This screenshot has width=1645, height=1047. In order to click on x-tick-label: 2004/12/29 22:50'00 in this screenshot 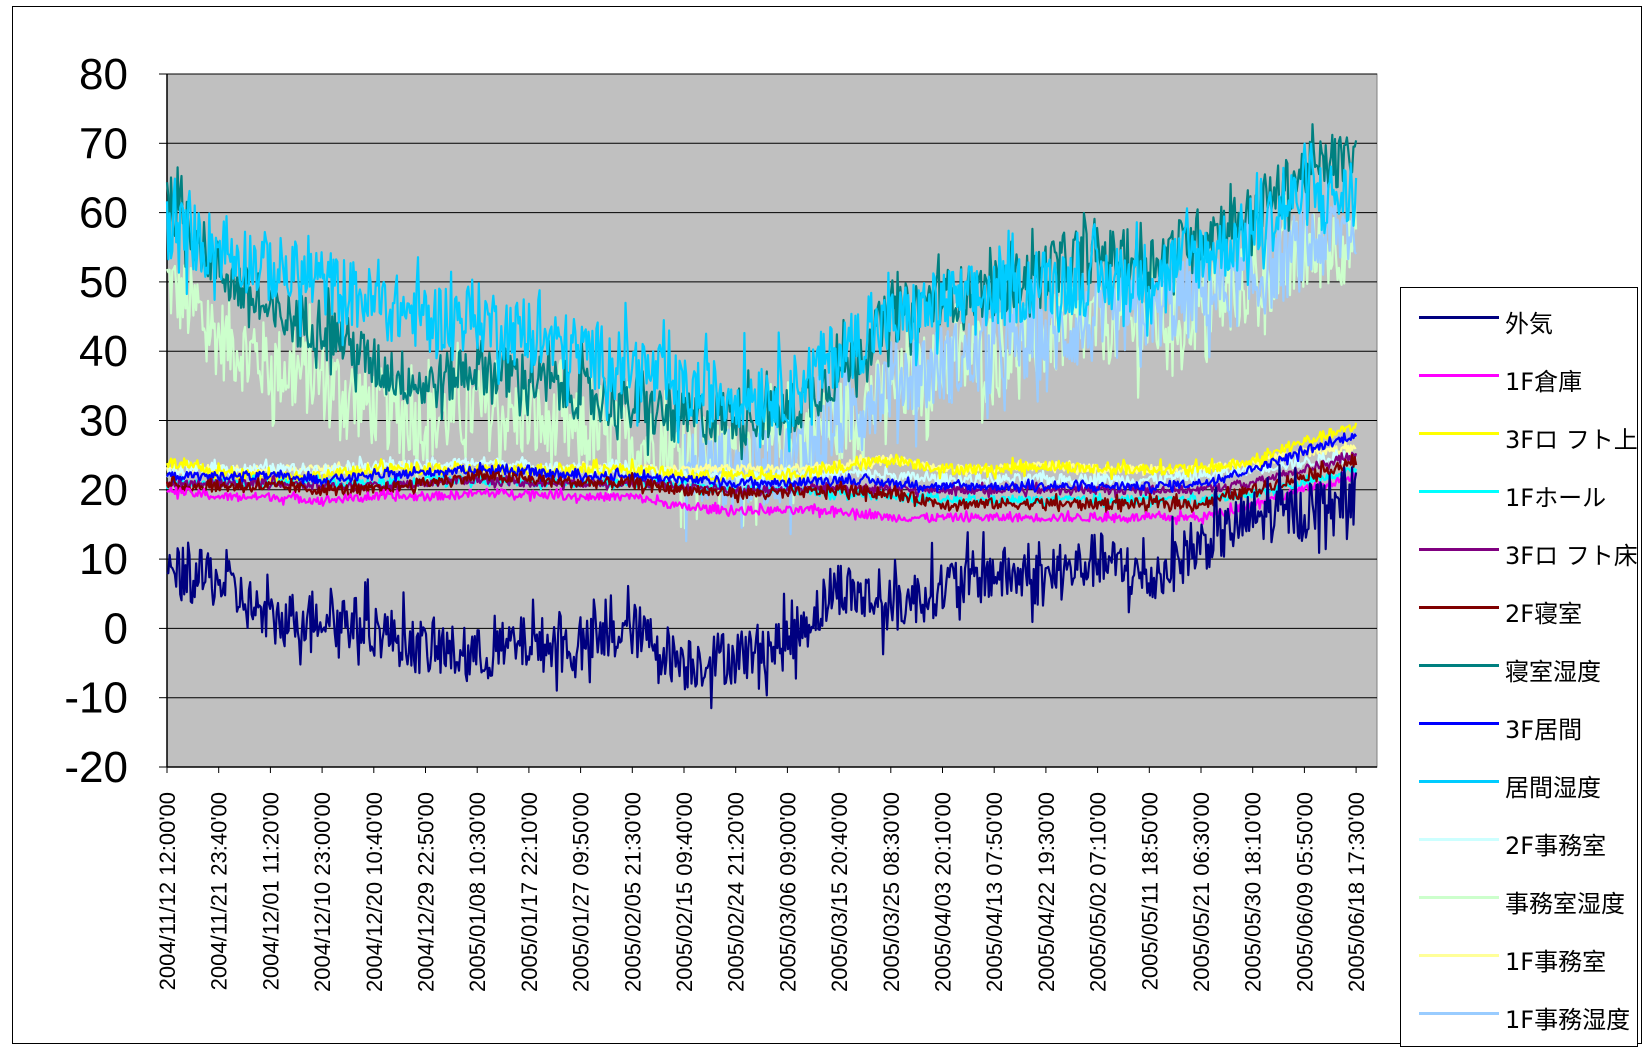, I will do `click(426, 892)`.